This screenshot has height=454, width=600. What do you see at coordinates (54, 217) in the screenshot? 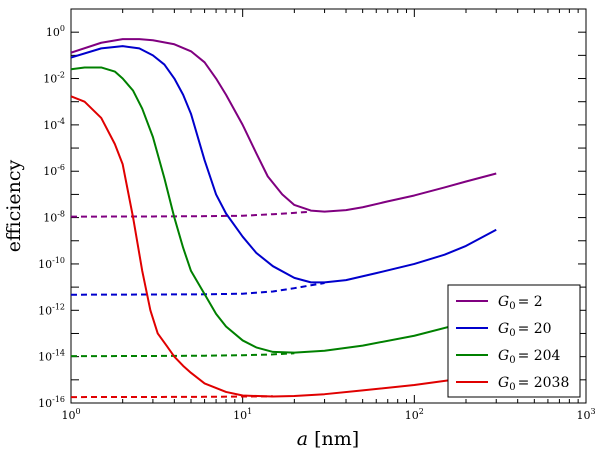
I see `y-tick-label: 10⁻⁸` at bounding box center [54, 217].